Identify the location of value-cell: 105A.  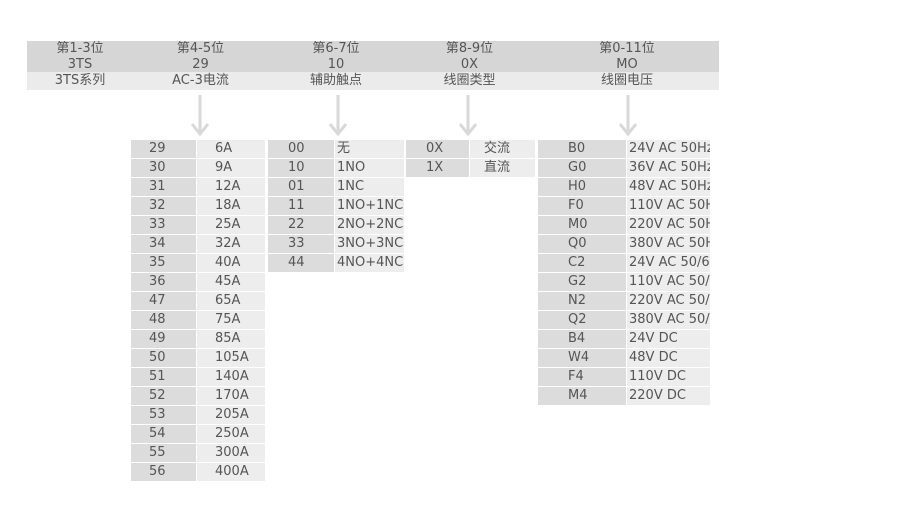
(231, 358).